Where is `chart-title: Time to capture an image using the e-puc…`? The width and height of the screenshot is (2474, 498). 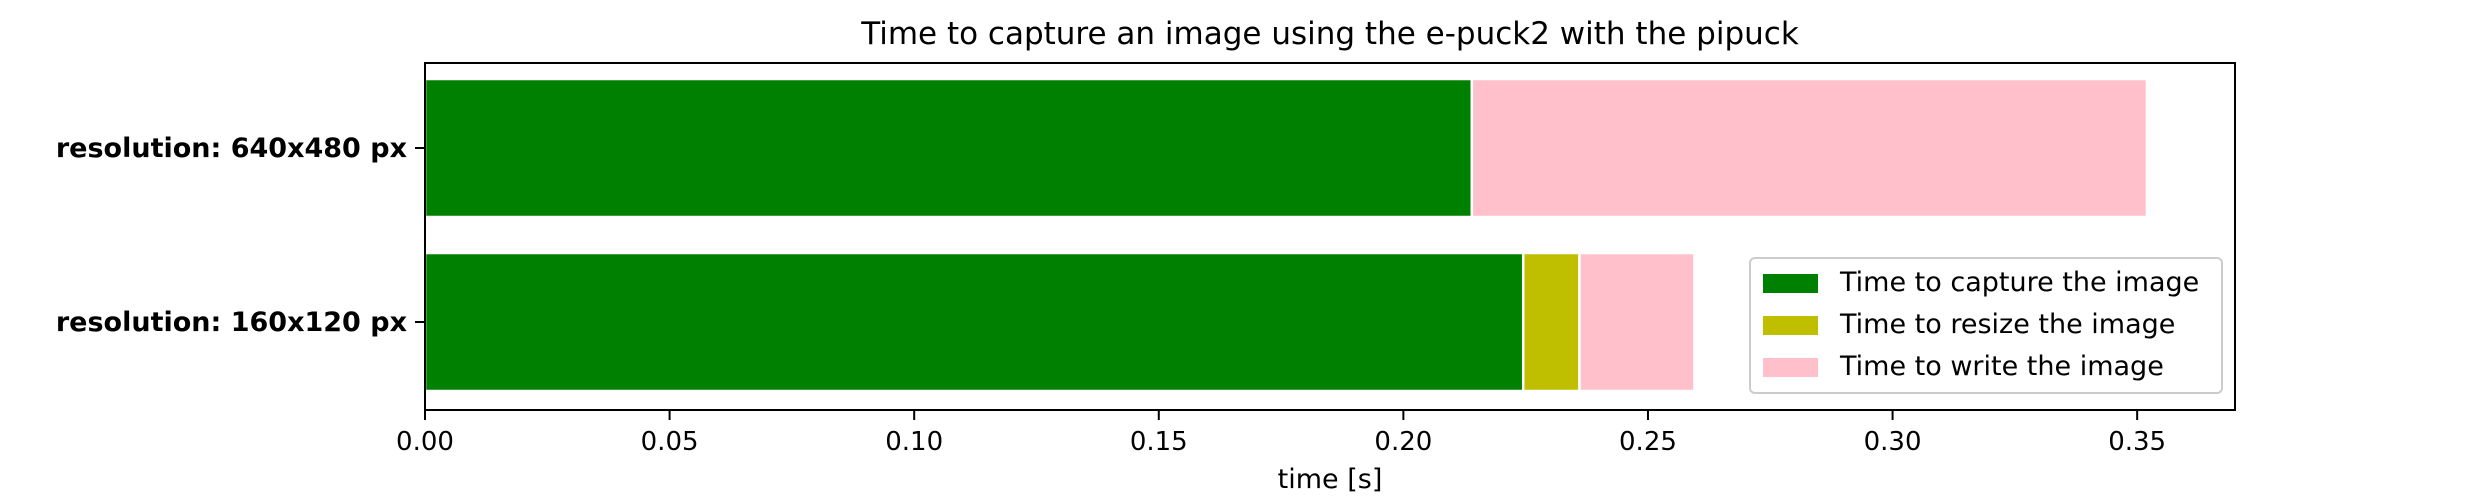 chart-title: Time to capture an image using the e-puc… is located at coordinates (1329, 34).